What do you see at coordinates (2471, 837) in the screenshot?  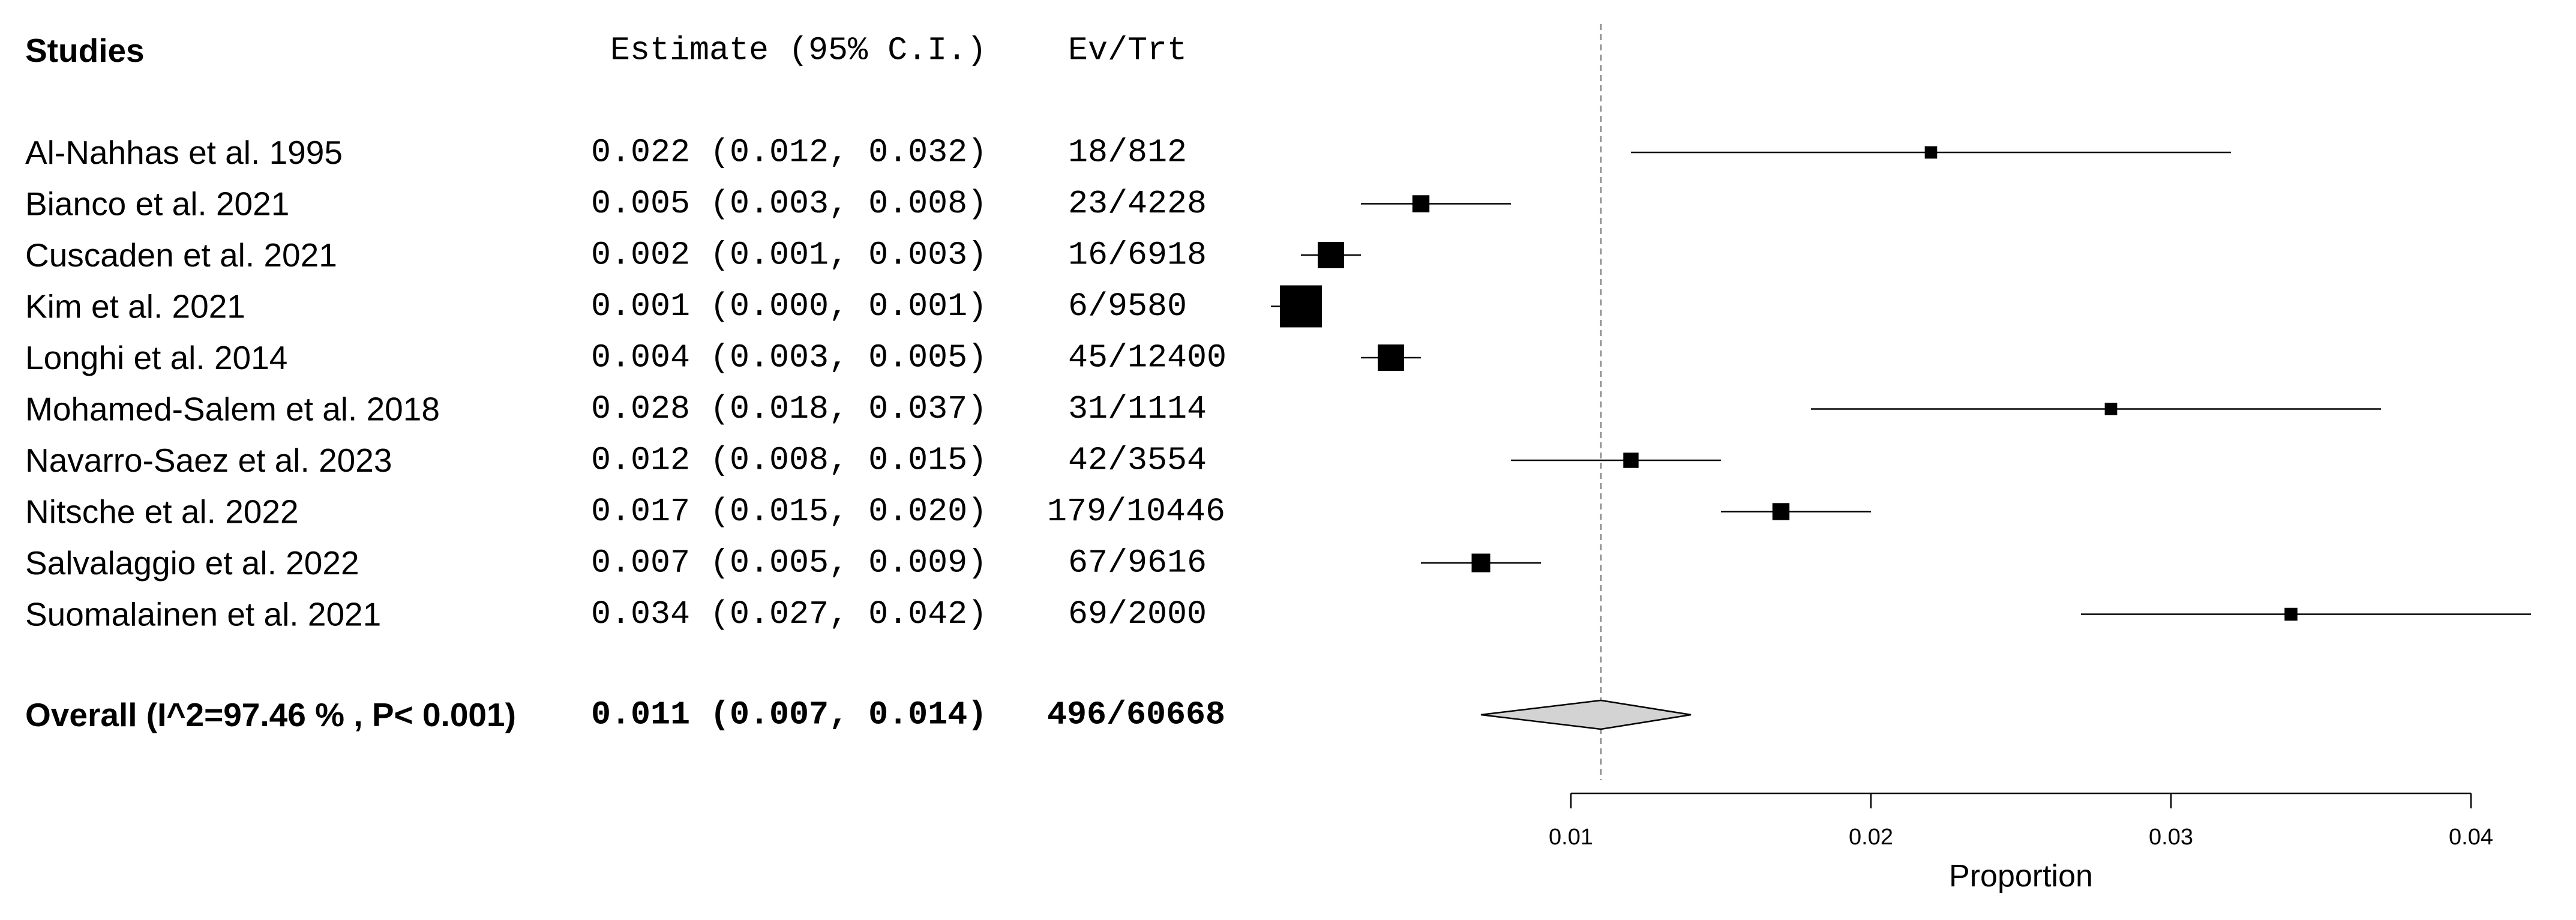 I see `x-tick-label: 0.04` at bounding box center [2471, 837].